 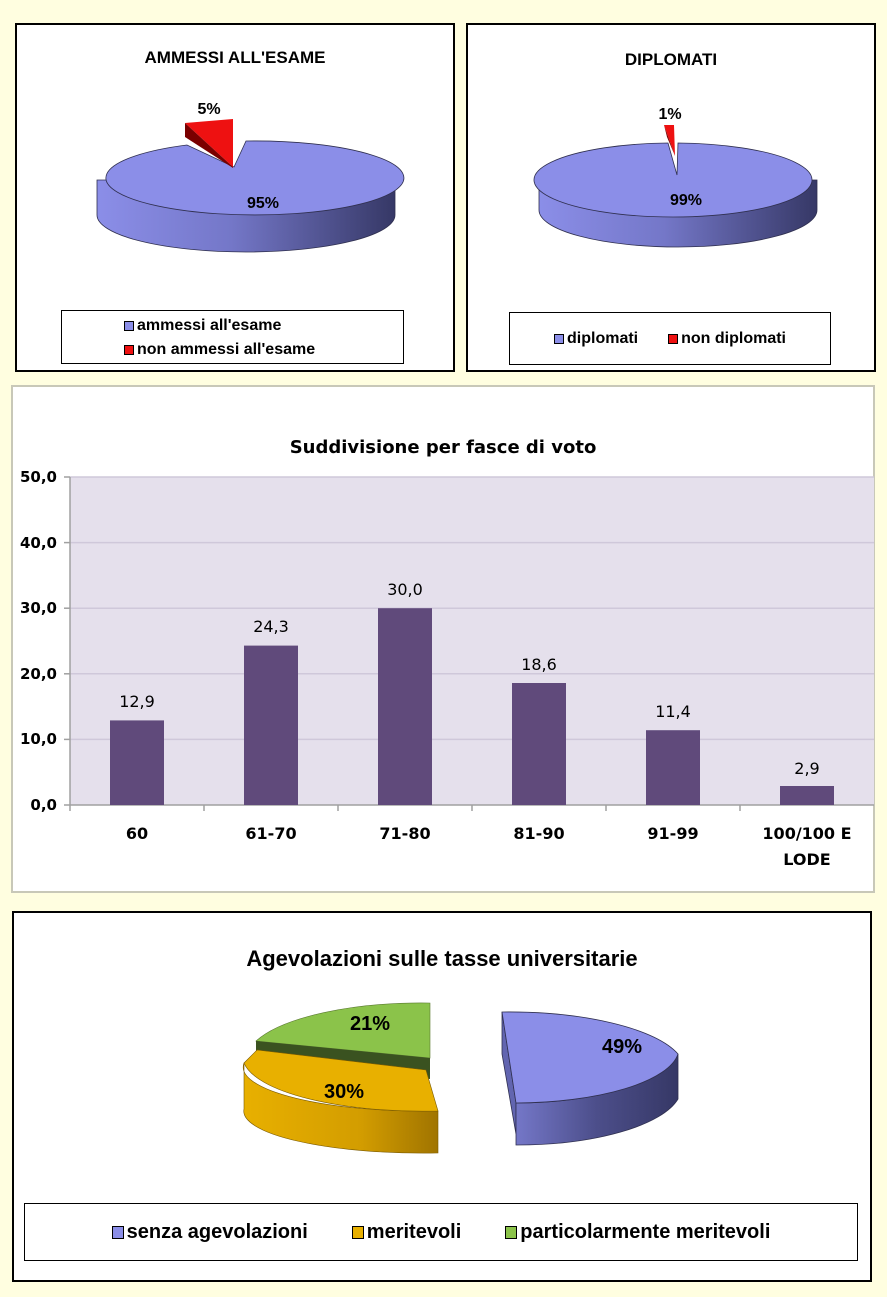 What do you see at coordinates (727, 339) in the screenshot?
I see `legend-item-non-diplomati: non diplomati` at bounding box center [727, 339].